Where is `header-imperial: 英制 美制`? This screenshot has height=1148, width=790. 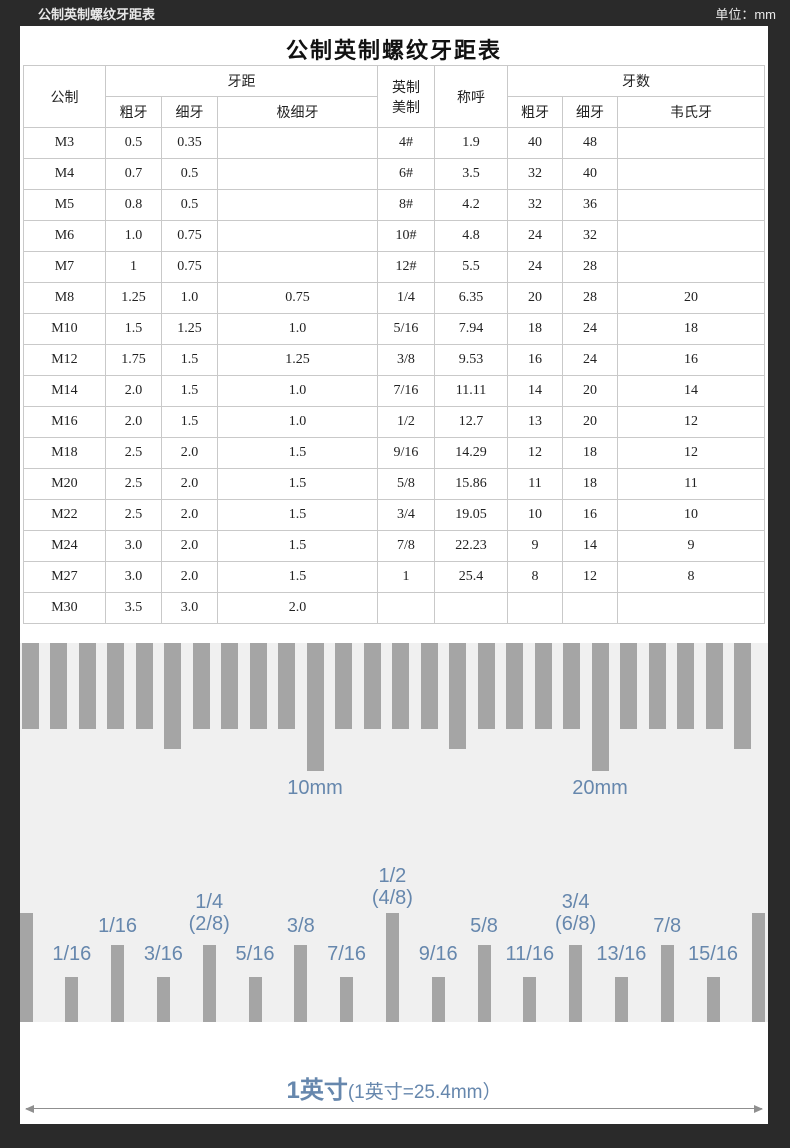 header-imperial: 英制 美制 is located at coordinates (406, 96).